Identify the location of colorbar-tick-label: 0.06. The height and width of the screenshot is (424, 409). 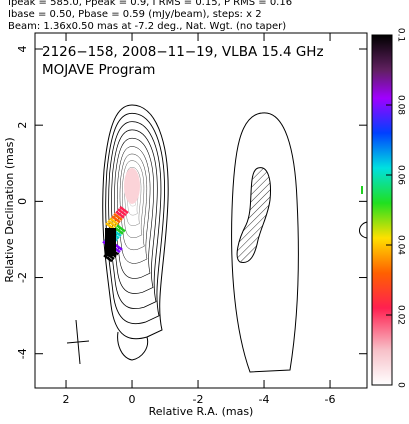
(401, 175).